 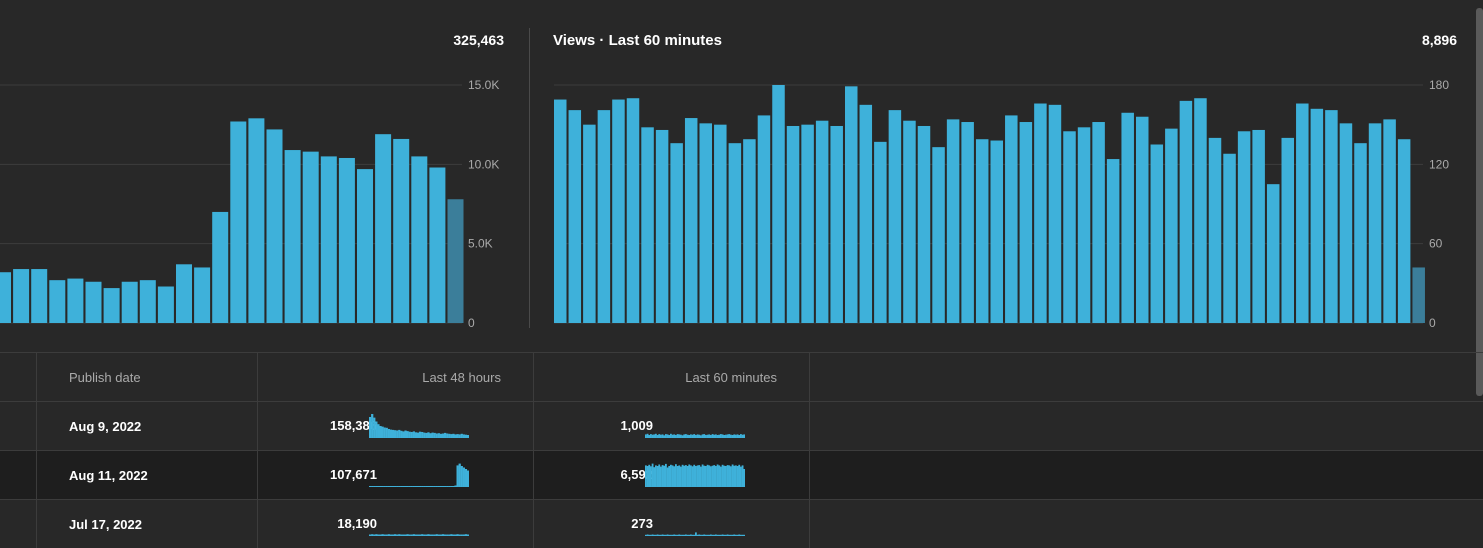 I want to click on table-row: Aug 9, 2022 158,386 1,009, so click(x=741, y=426).